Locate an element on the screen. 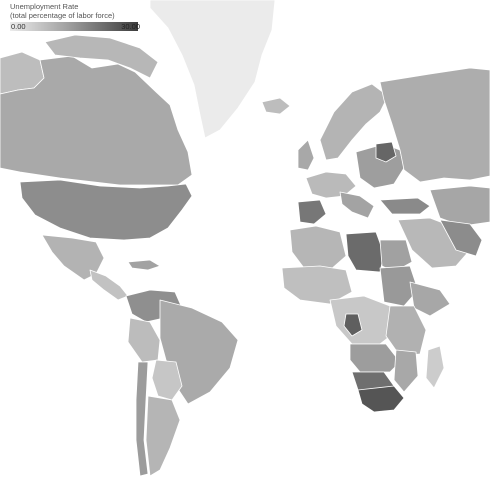 Image resolution: width=490 pixels, height=490 pixels. region-scandinavia is located at coordinates (354, 122).